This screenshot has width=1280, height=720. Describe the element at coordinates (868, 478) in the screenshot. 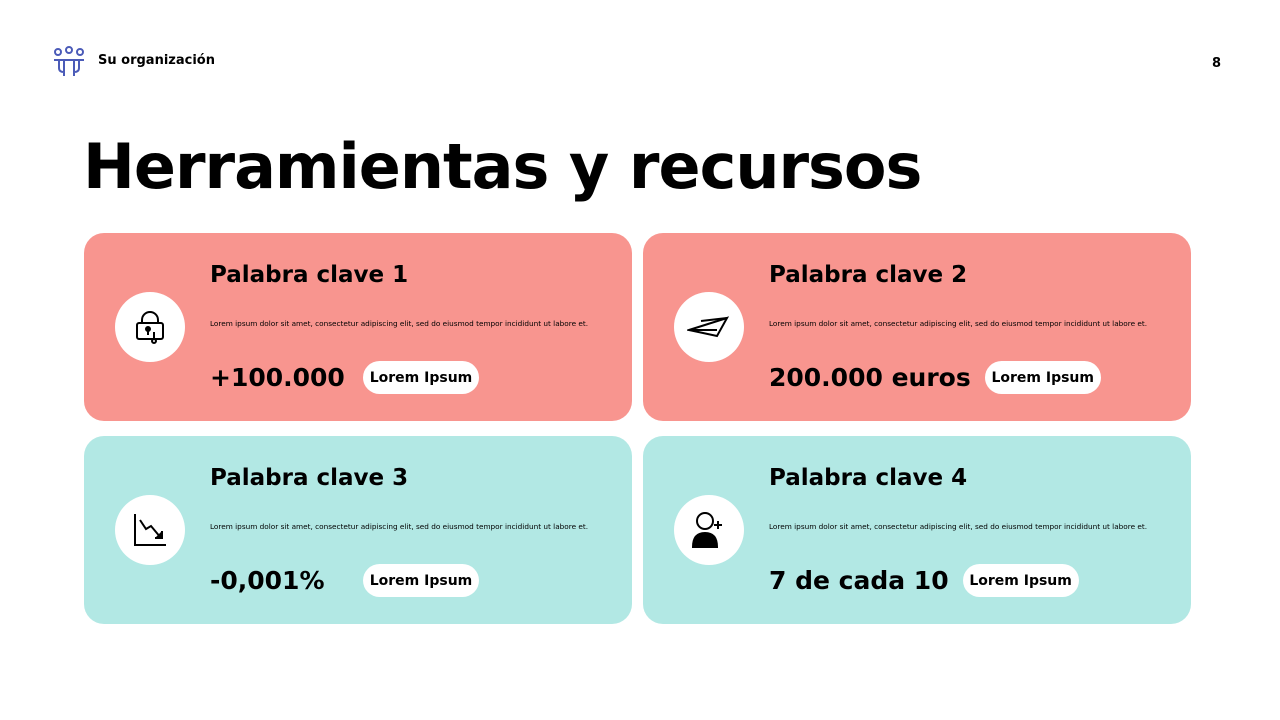

I see `card-title: Palabra clave 4` at that location.